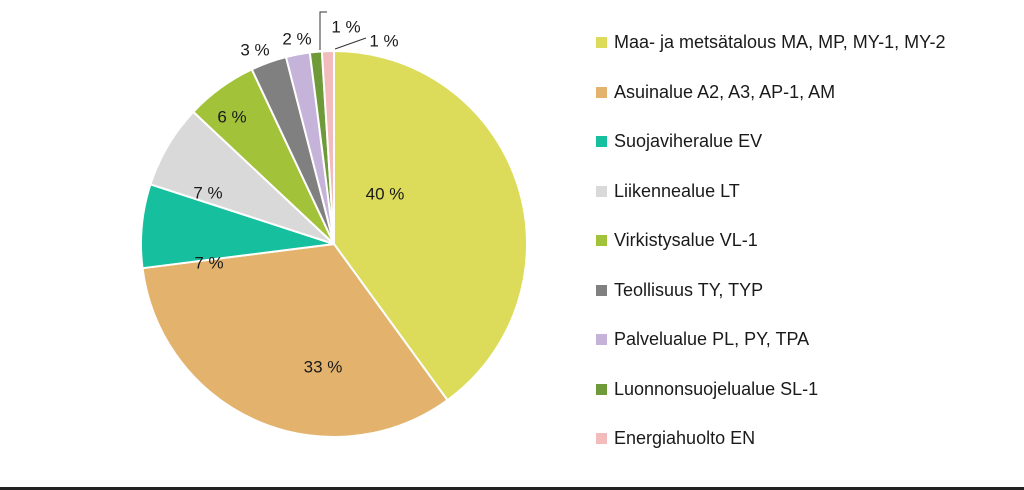 The height and width of the screenshot is (490, 1024). Describe the element at coordinates (254, 49) in the screenshot. I see `slice-value-label: 3 %` at that location.